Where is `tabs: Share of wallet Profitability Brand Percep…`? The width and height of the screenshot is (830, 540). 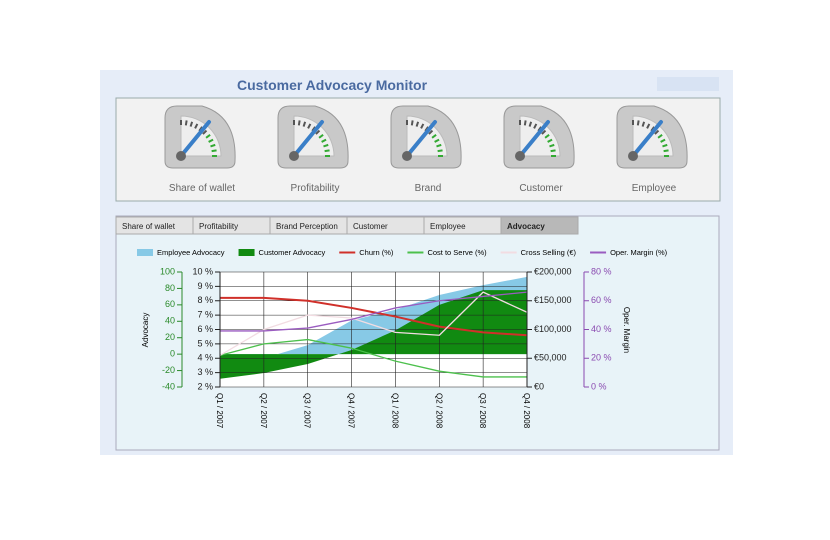 tabs: Share of wallet Profitability Brand Percep… is located at coordinates (347, 225).